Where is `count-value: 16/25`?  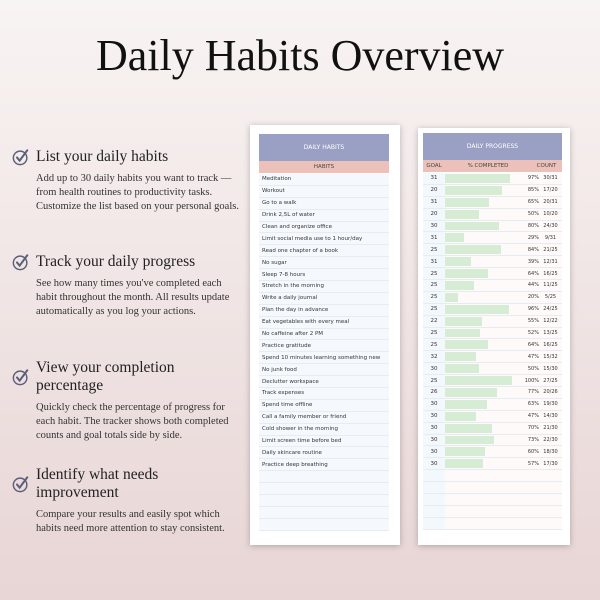 count-value: 16/25 is located at coordinates (550, 273).